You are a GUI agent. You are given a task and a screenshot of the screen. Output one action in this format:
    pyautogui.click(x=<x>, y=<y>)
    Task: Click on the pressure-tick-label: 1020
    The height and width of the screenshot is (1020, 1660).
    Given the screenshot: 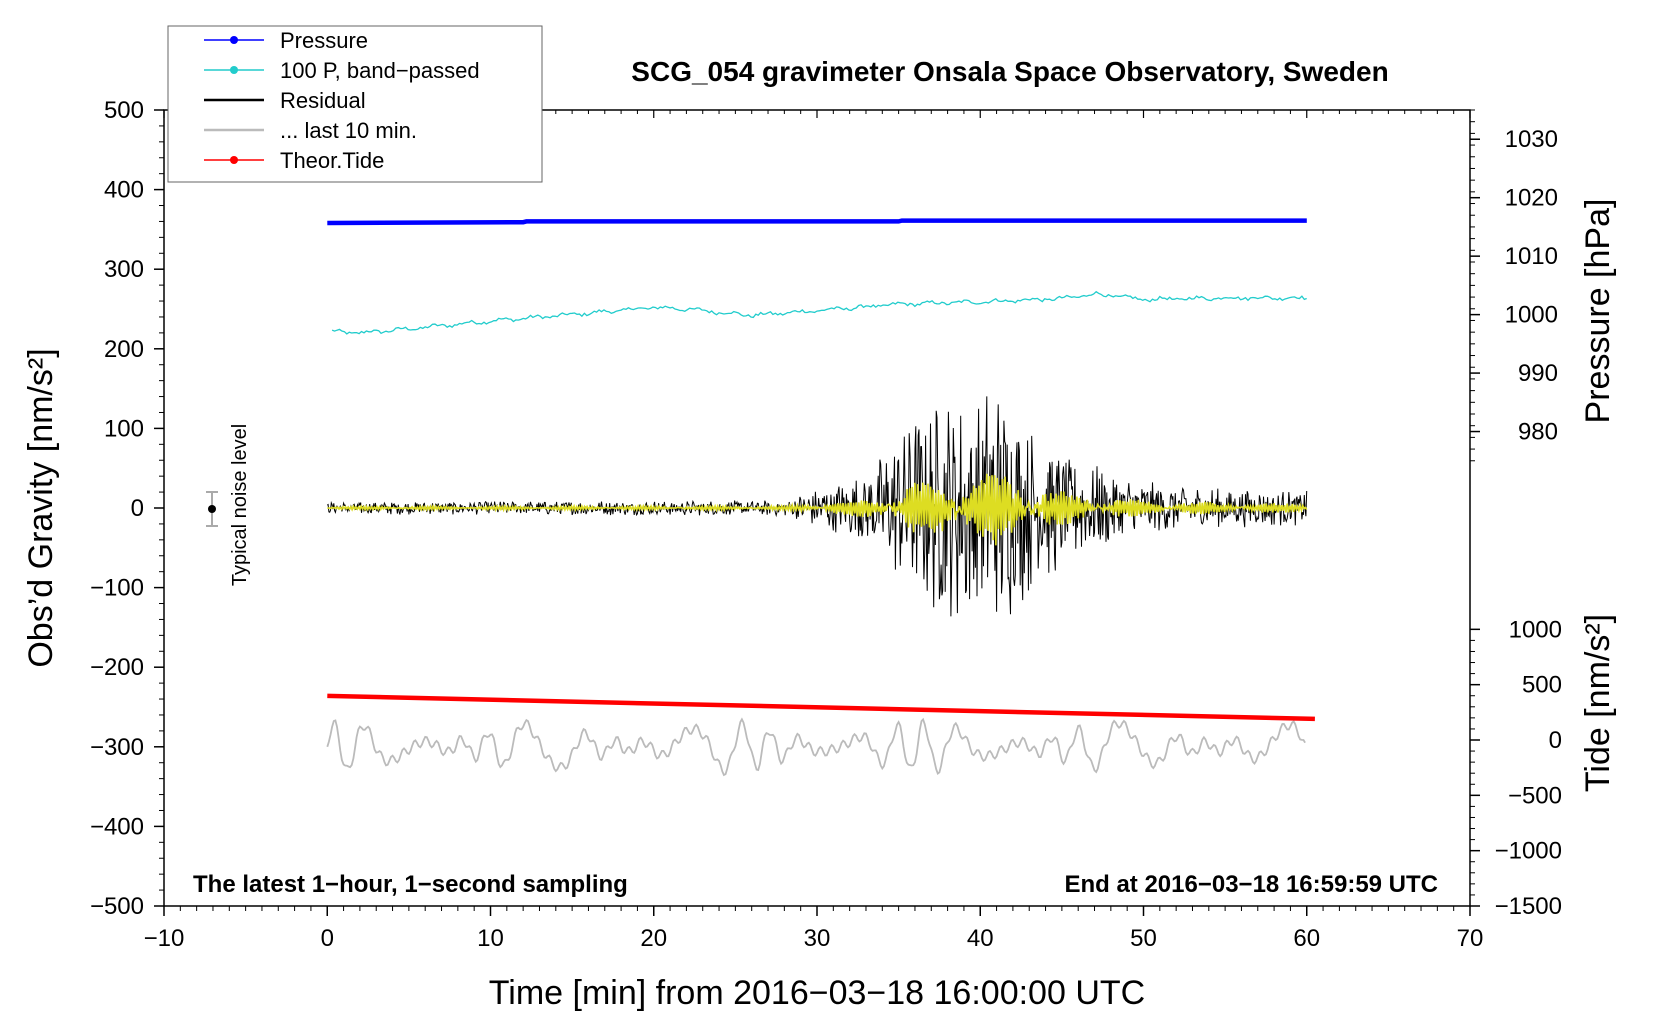 What is the action you would take?
    pyautogui.click(x=1531, y=198)
    